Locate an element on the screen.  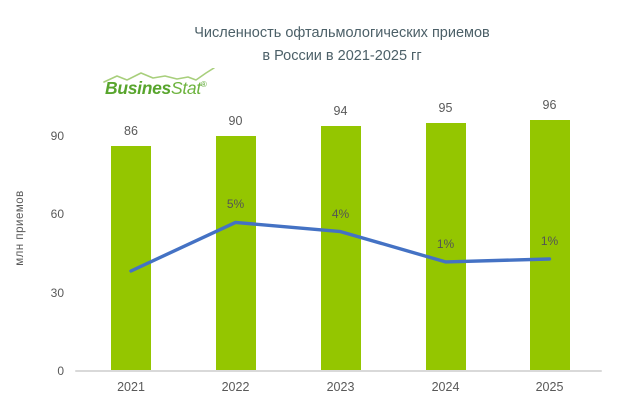
logo-text: BusinesStat® is located at coordinates (156, 88).